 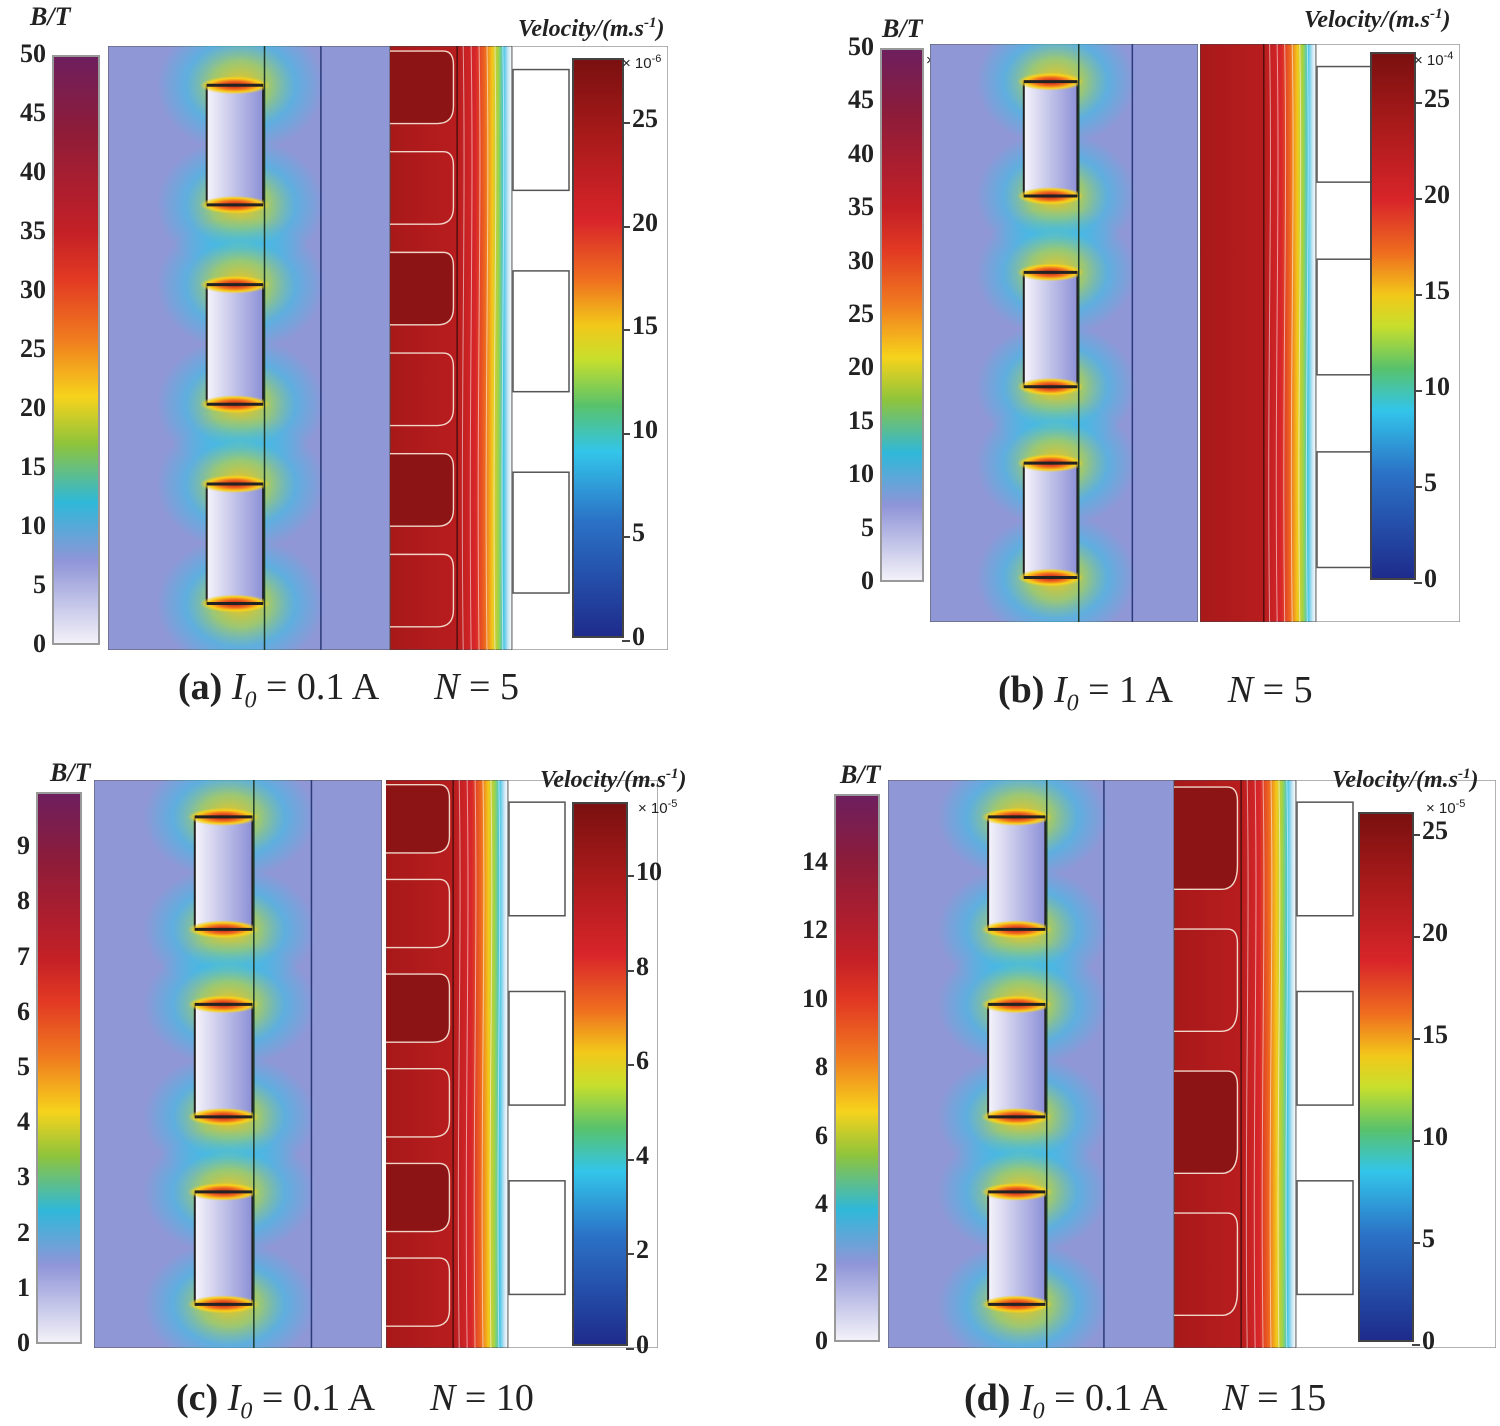 I want to click on velocity-multiplier: × 10⁻⁵, so click(x=1445, y=807).